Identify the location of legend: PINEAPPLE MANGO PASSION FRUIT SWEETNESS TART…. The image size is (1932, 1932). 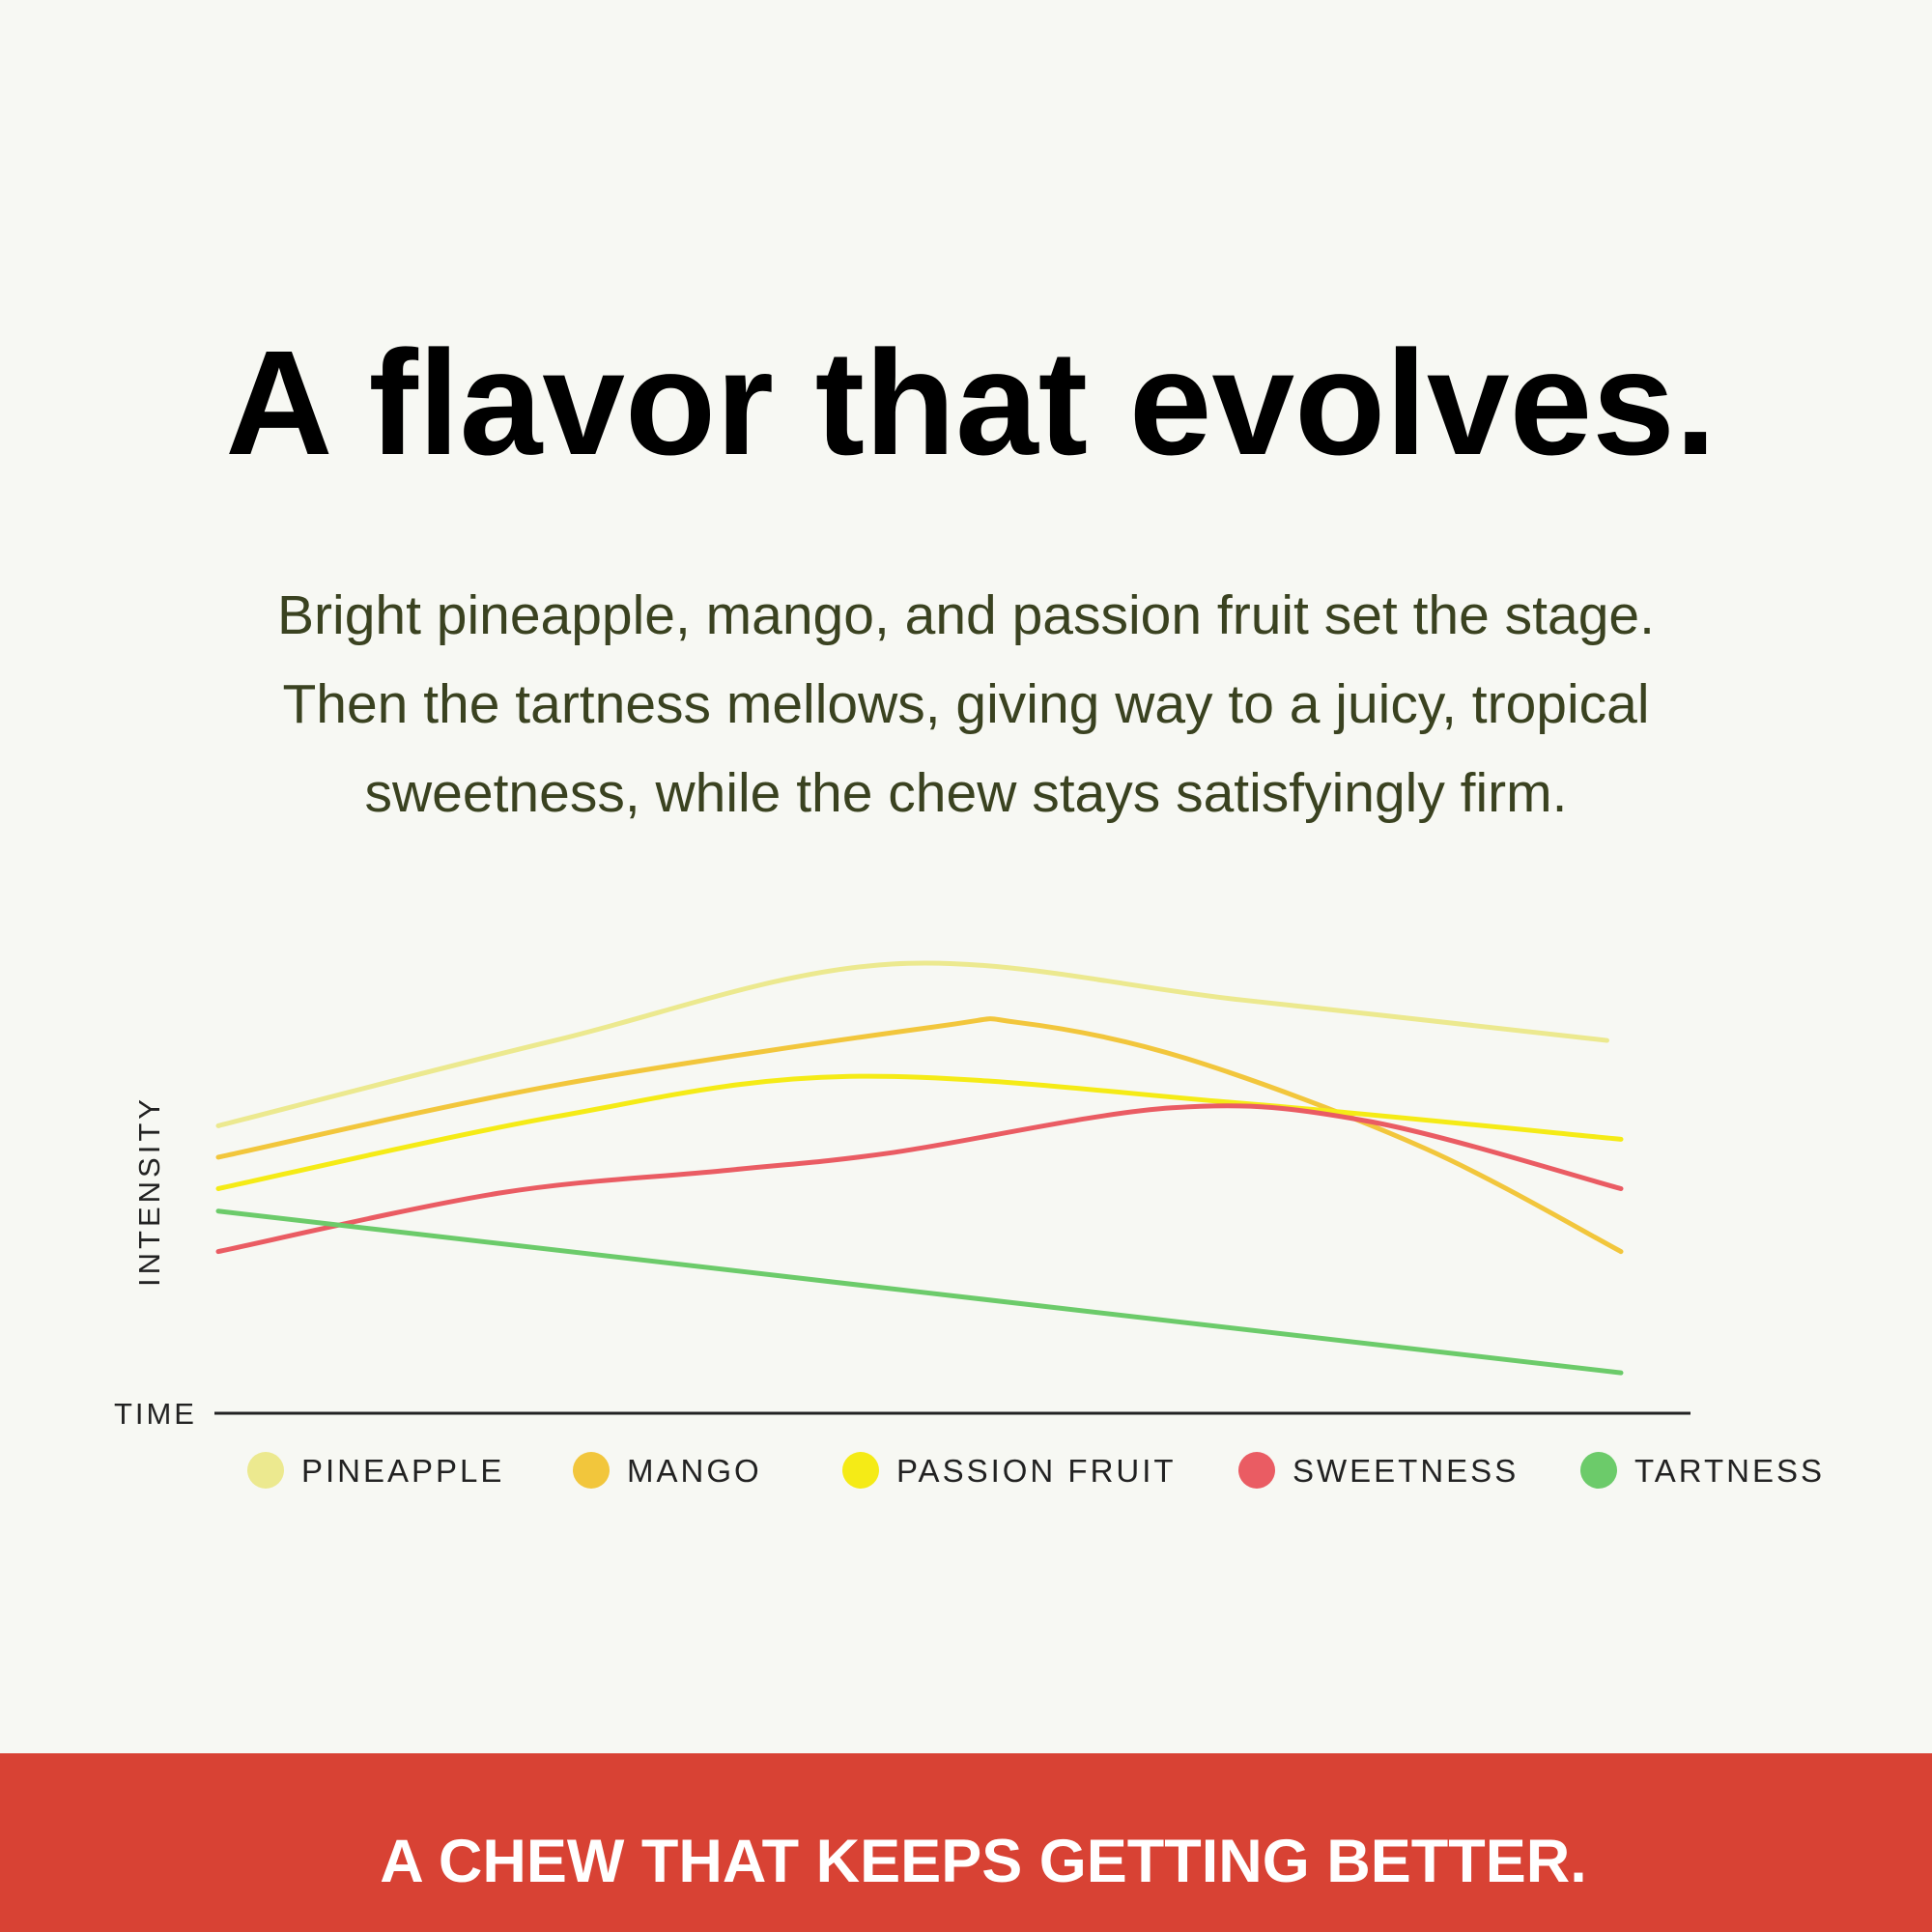
(1036, 1470).